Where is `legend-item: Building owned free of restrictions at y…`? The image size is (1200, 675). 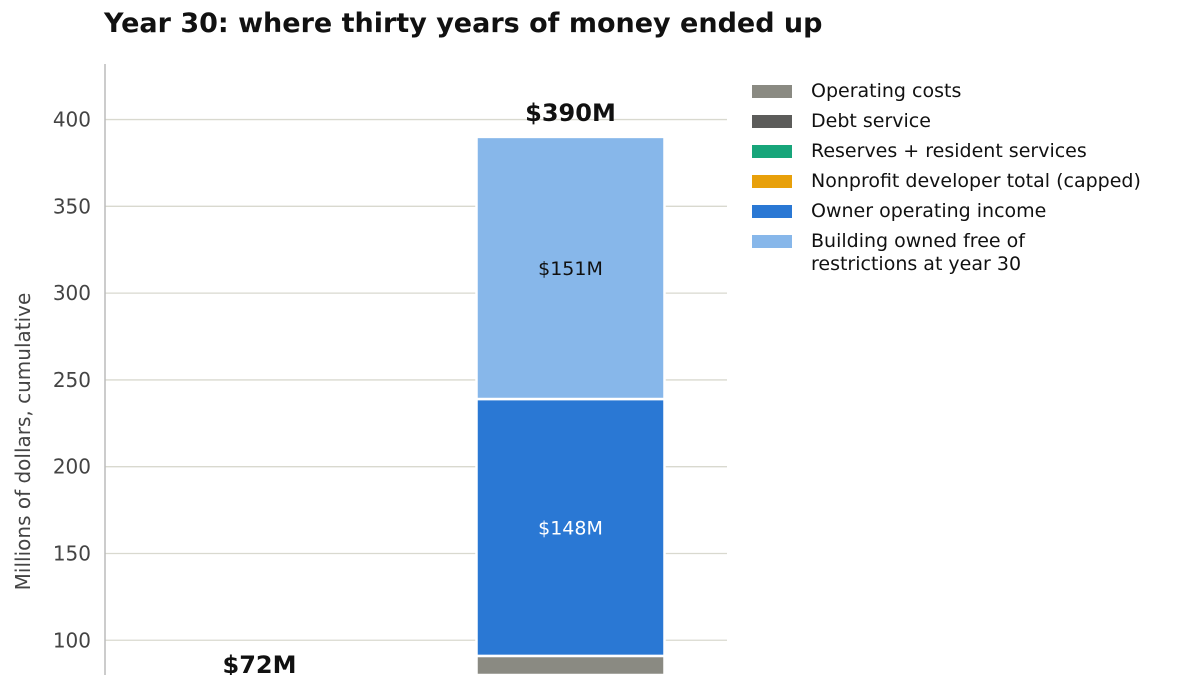 legend-item: Building owned free of restrictions at y… is located at coordinates (972, 253).